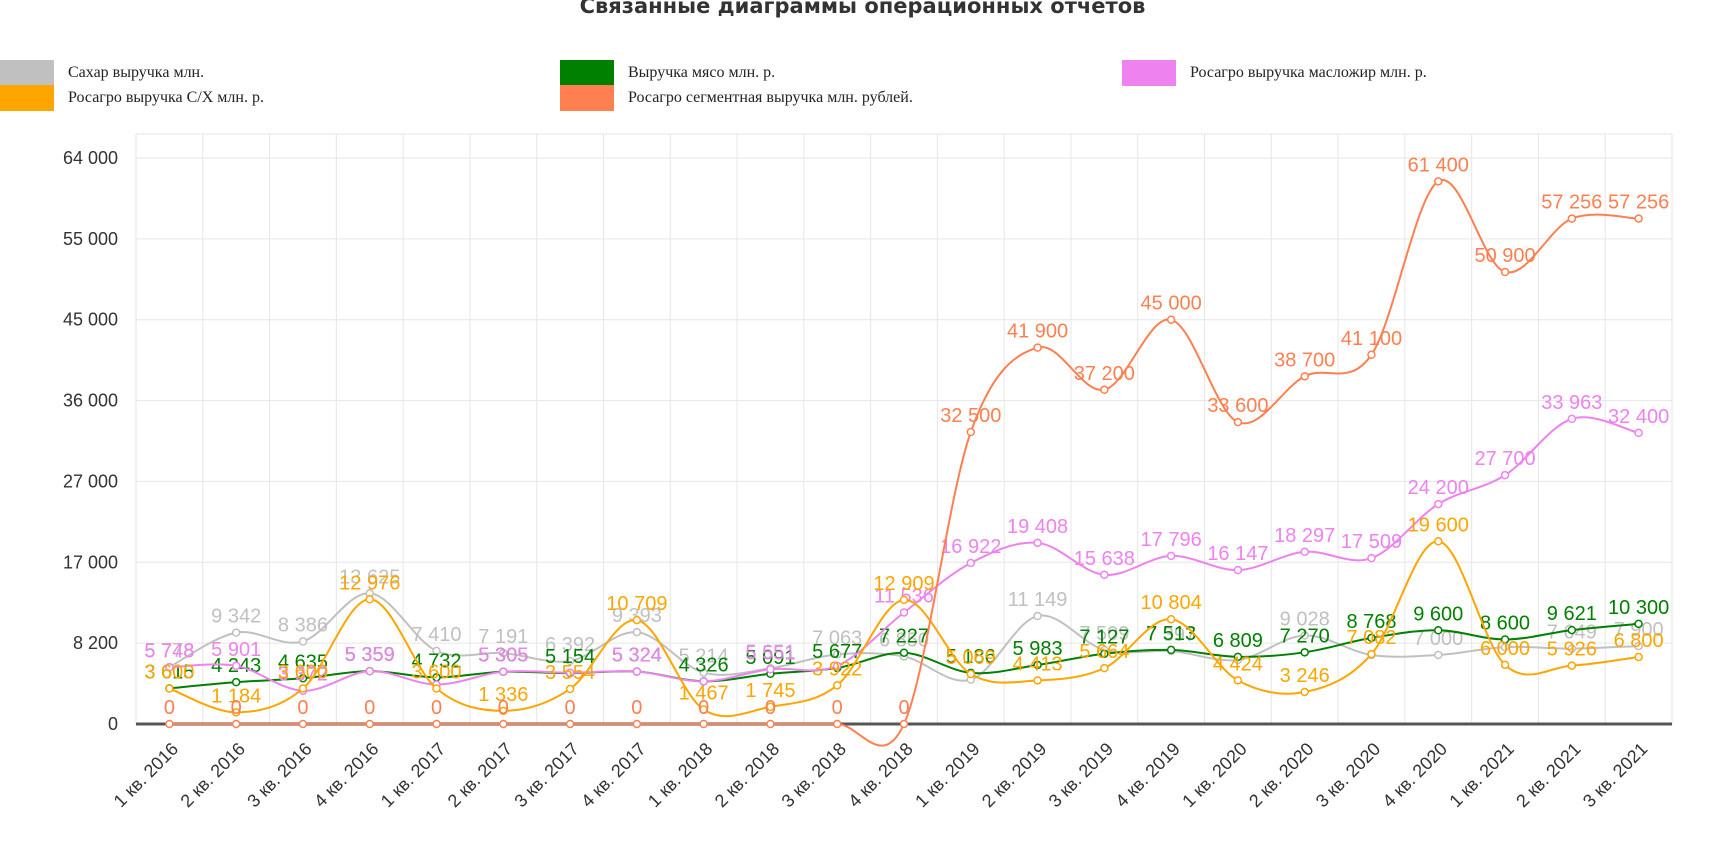 The image size is (1725, 845). I want to click on data-label: 16 922, so click(970, 547).